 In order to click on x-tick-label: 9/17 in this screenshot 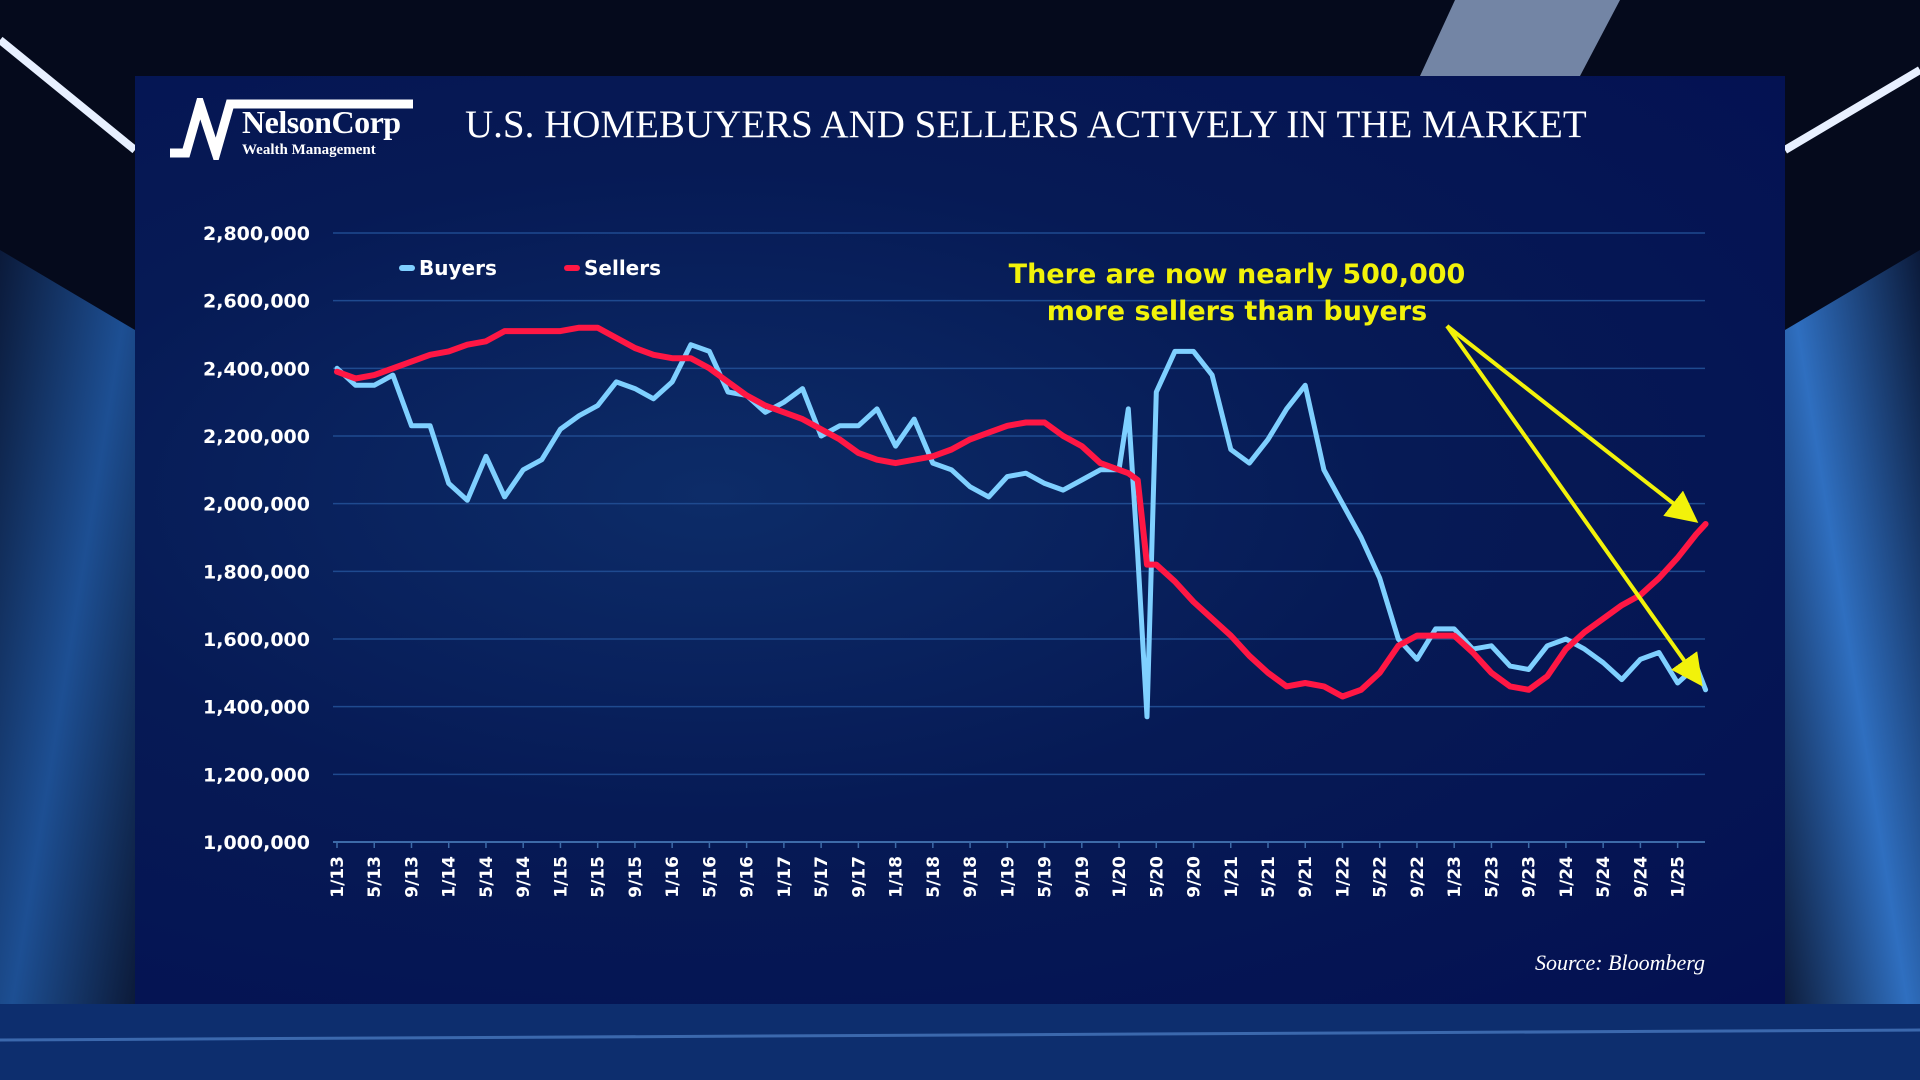, I will do `click(859, 877)`.